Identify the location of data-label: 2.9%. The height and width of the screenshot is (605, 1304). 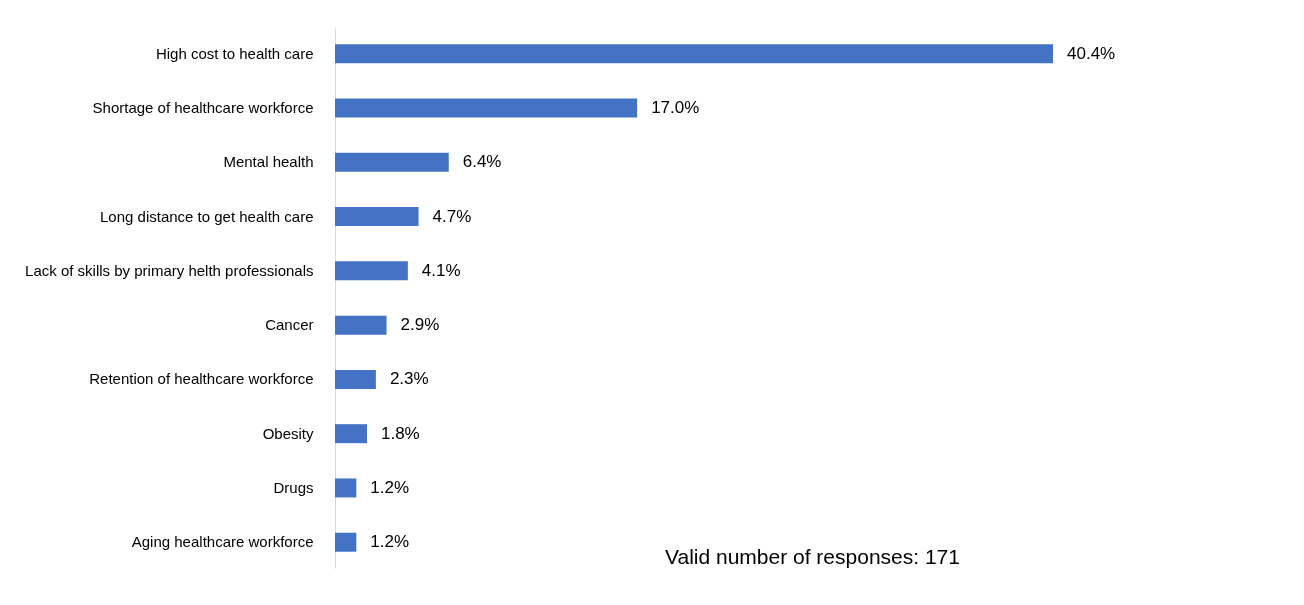
(420, 325).